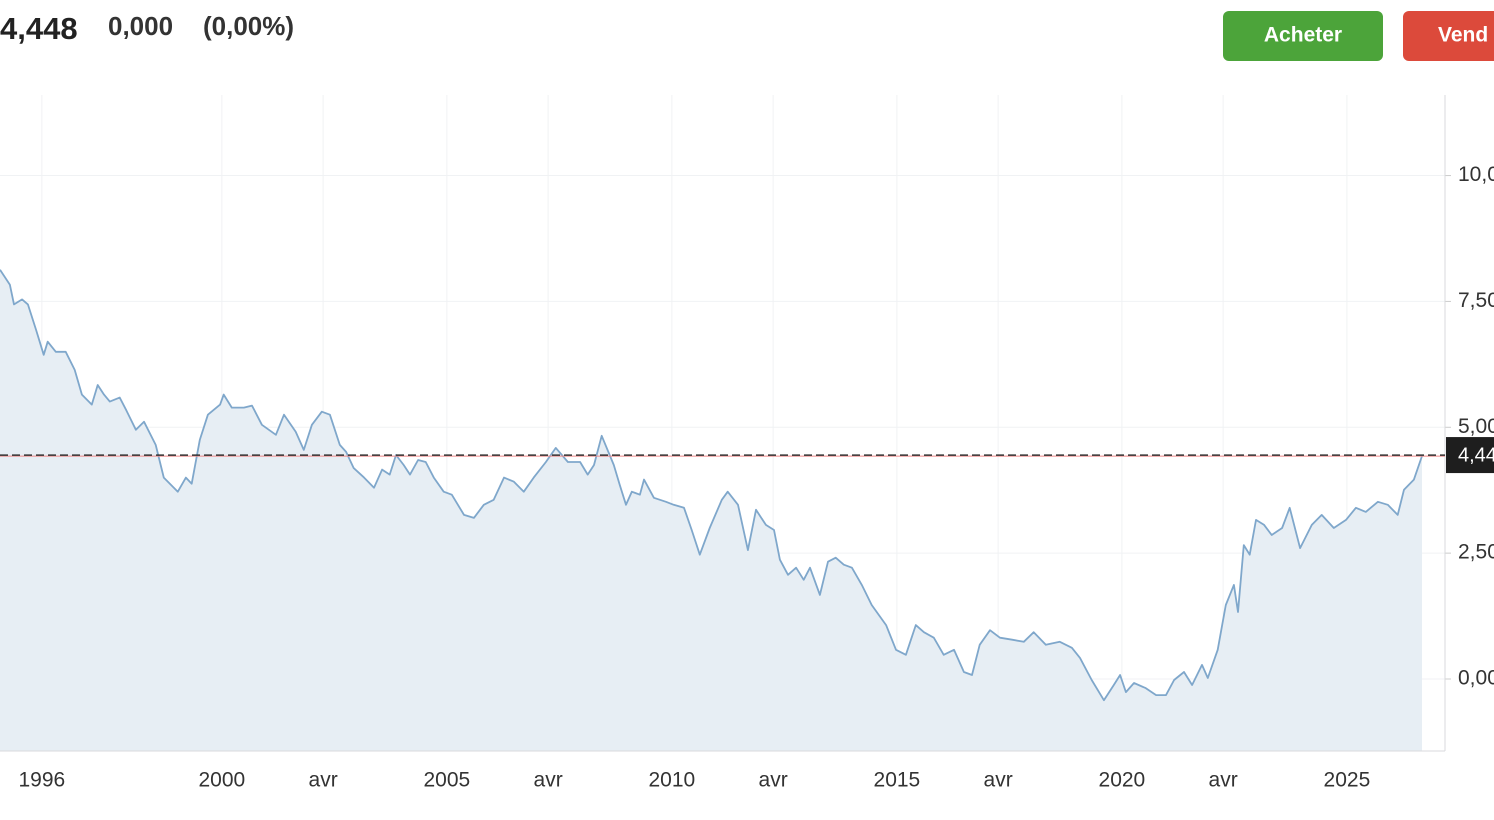  Describe the element at coordinates (897, 780) in the screenshot. I see `x-tick-label: 2015` at that location.